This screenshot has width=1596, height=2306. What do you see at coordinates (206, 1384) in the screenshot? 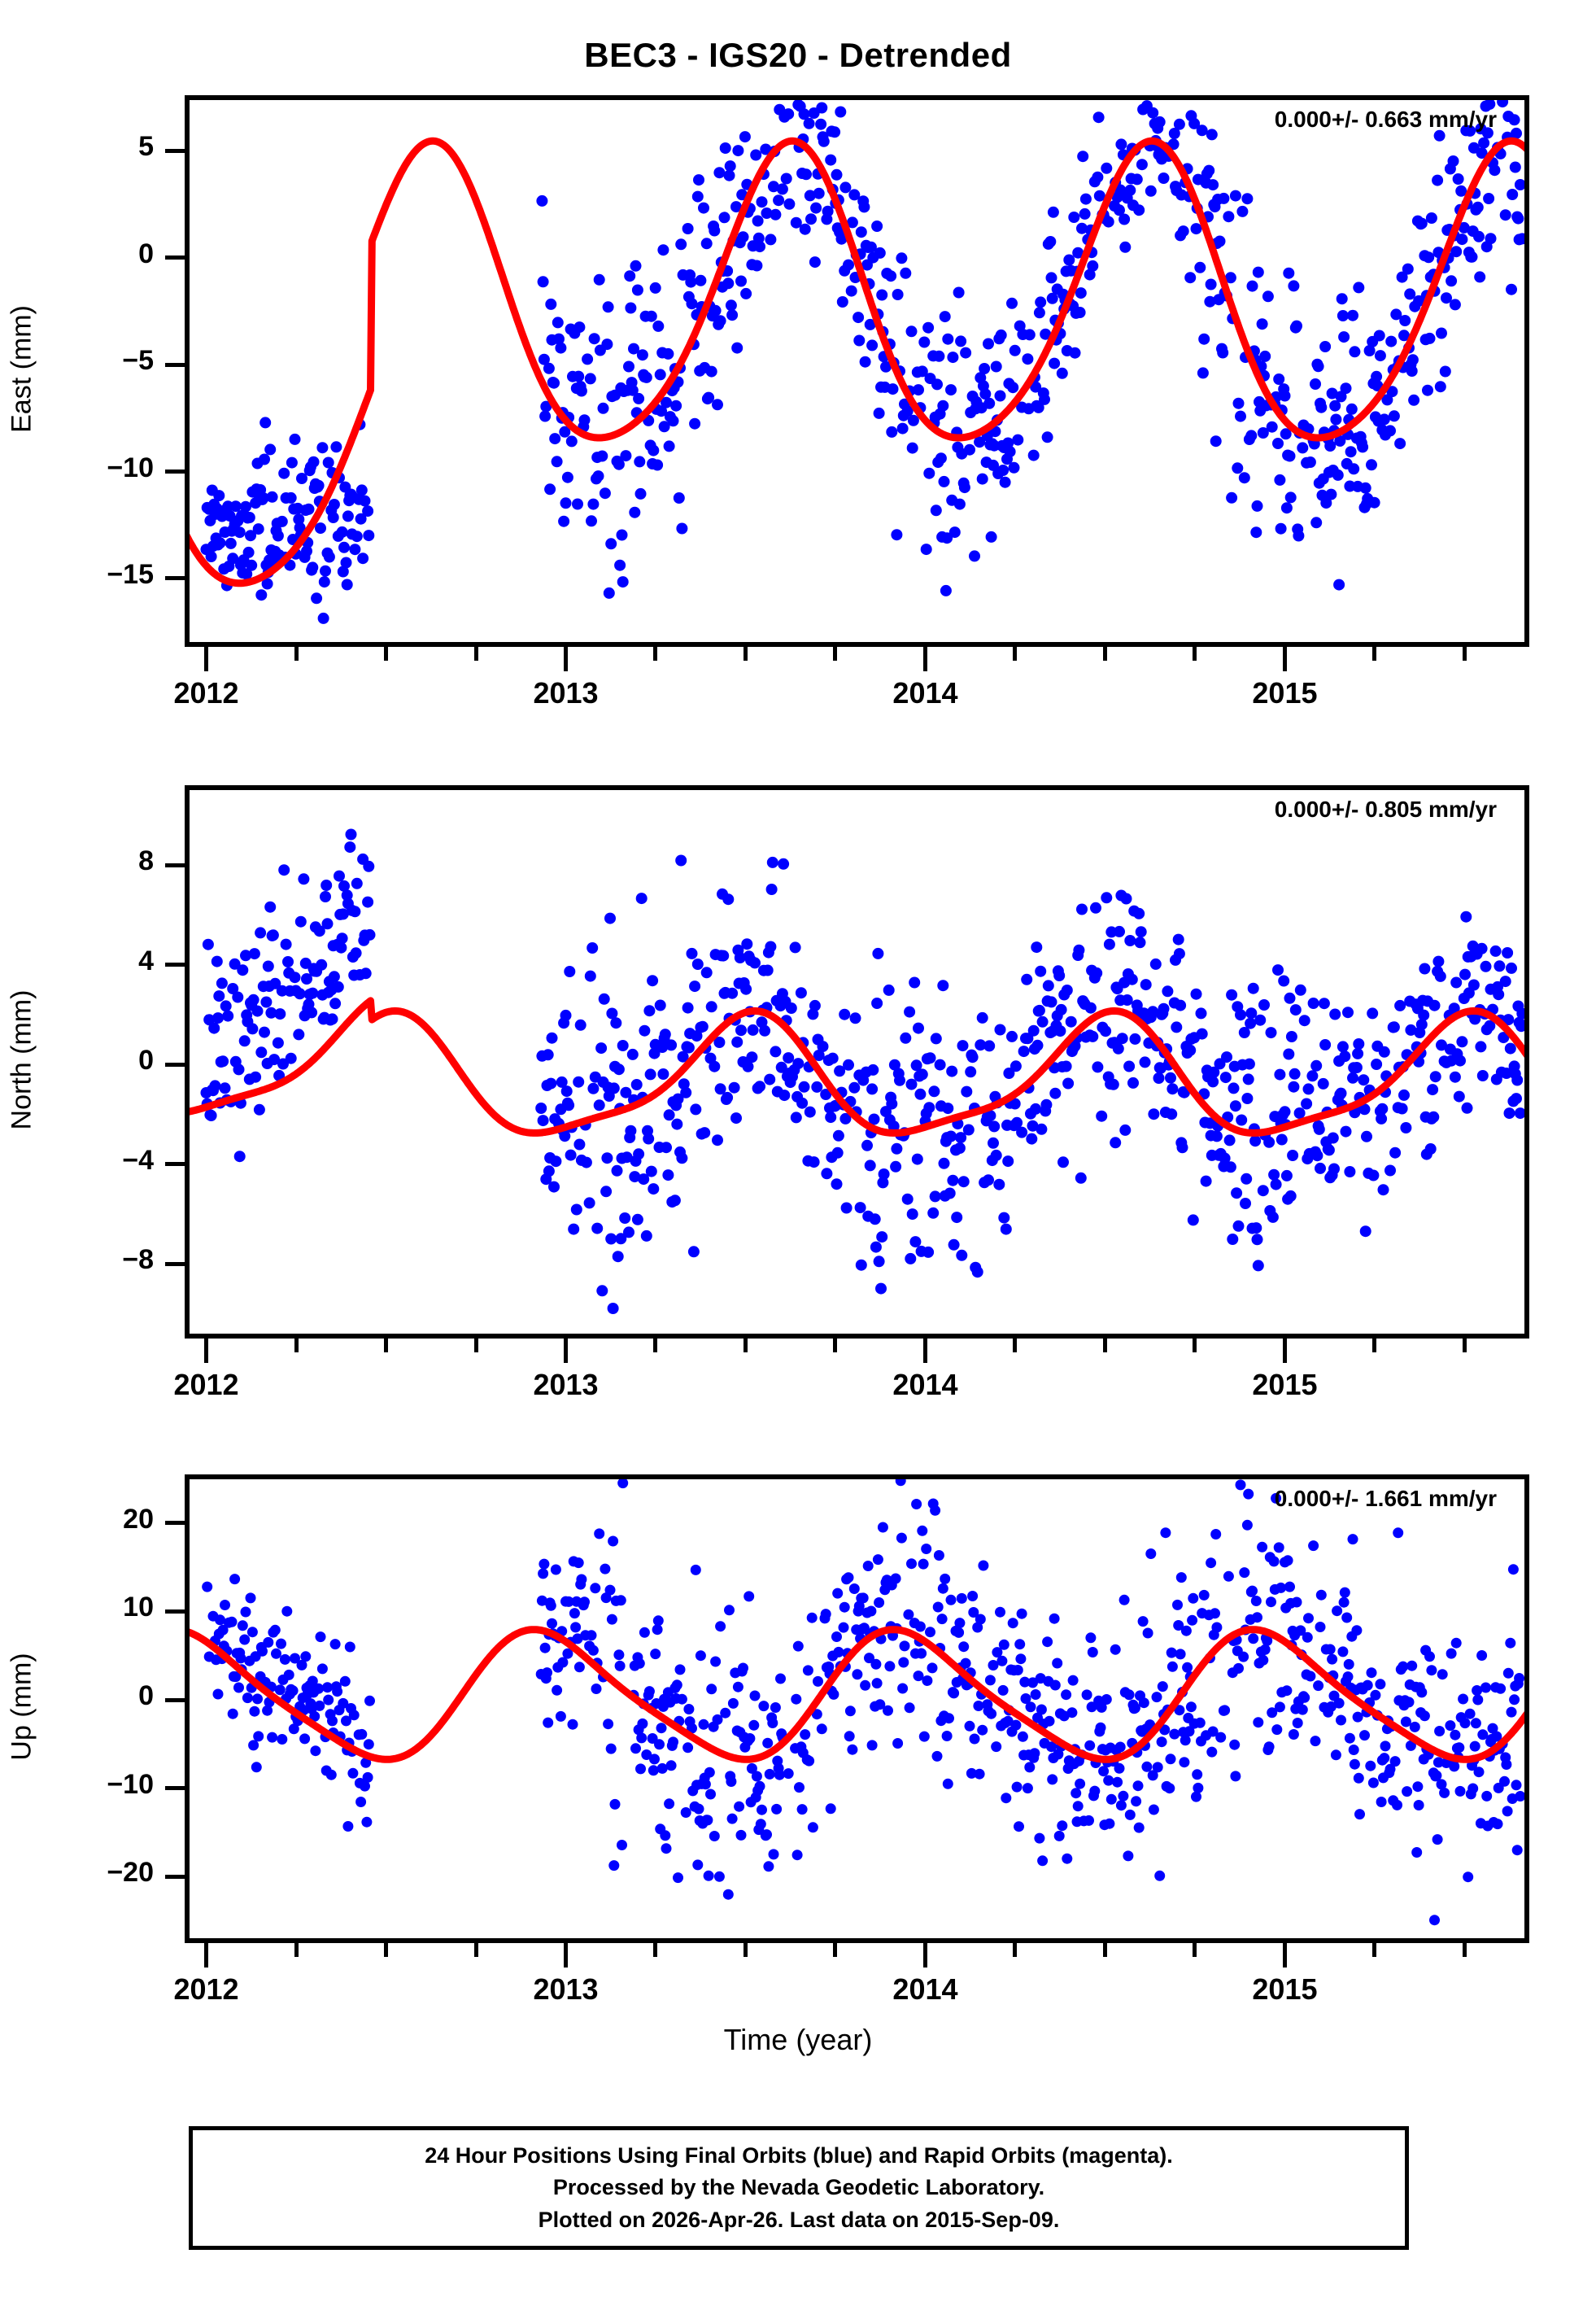
I see `x-tick-label-north-0: 2012` at bounding box center [206, 1384].